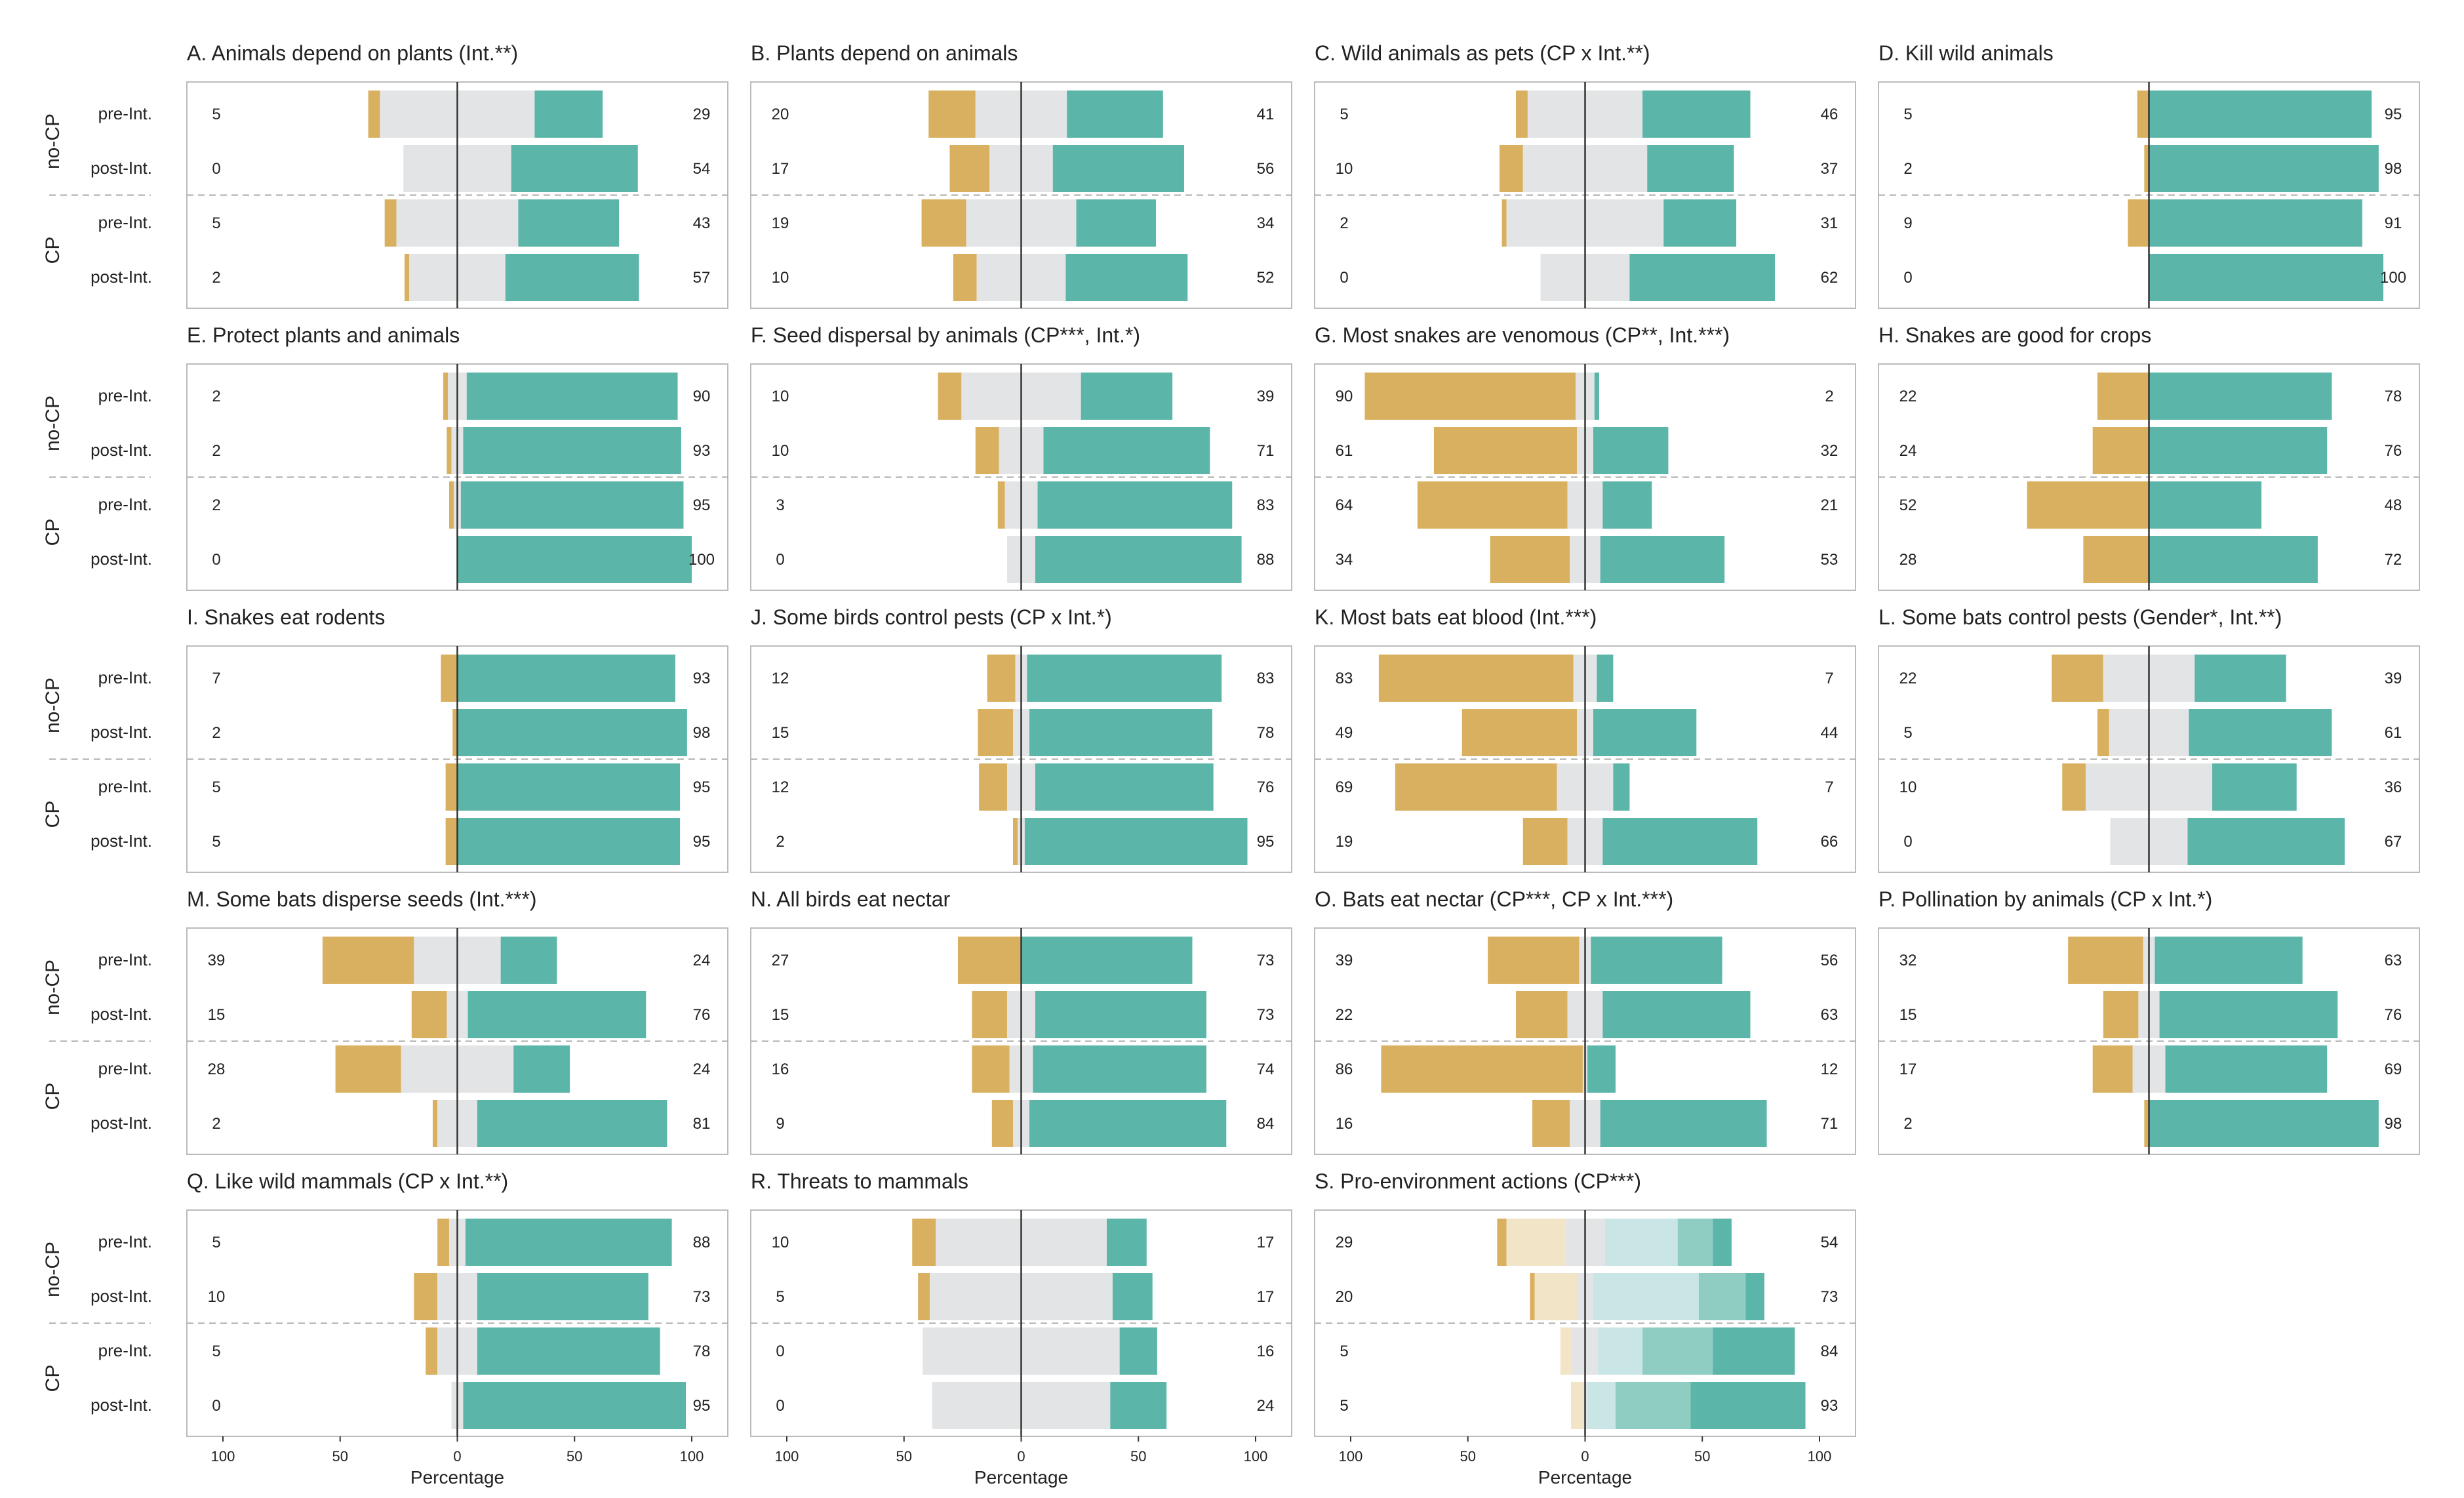  Describe the element at coordinates (1829, 451) in the screenshot. I see `positive-percent-label: 32` at that location.